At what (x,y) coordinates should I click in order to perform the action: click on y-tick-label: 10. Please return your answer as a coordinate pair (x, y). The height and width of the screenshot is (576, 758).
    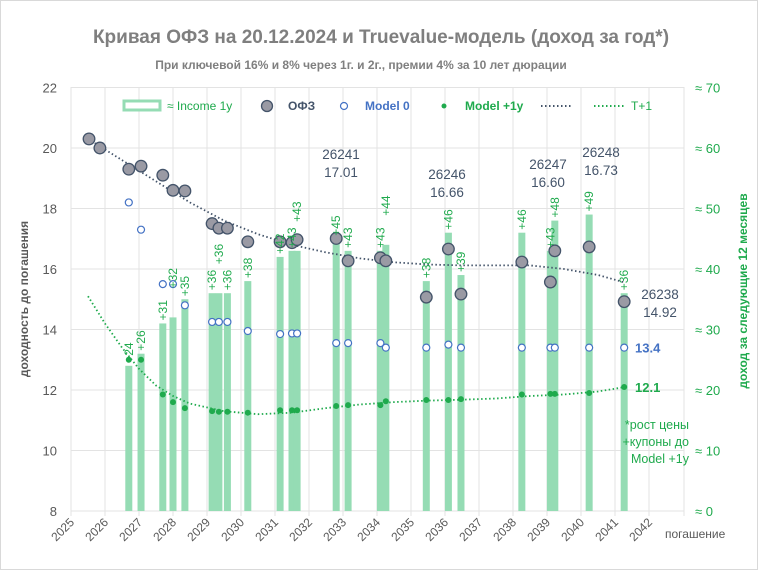
    Looking at the image, I should click on (50, 451).